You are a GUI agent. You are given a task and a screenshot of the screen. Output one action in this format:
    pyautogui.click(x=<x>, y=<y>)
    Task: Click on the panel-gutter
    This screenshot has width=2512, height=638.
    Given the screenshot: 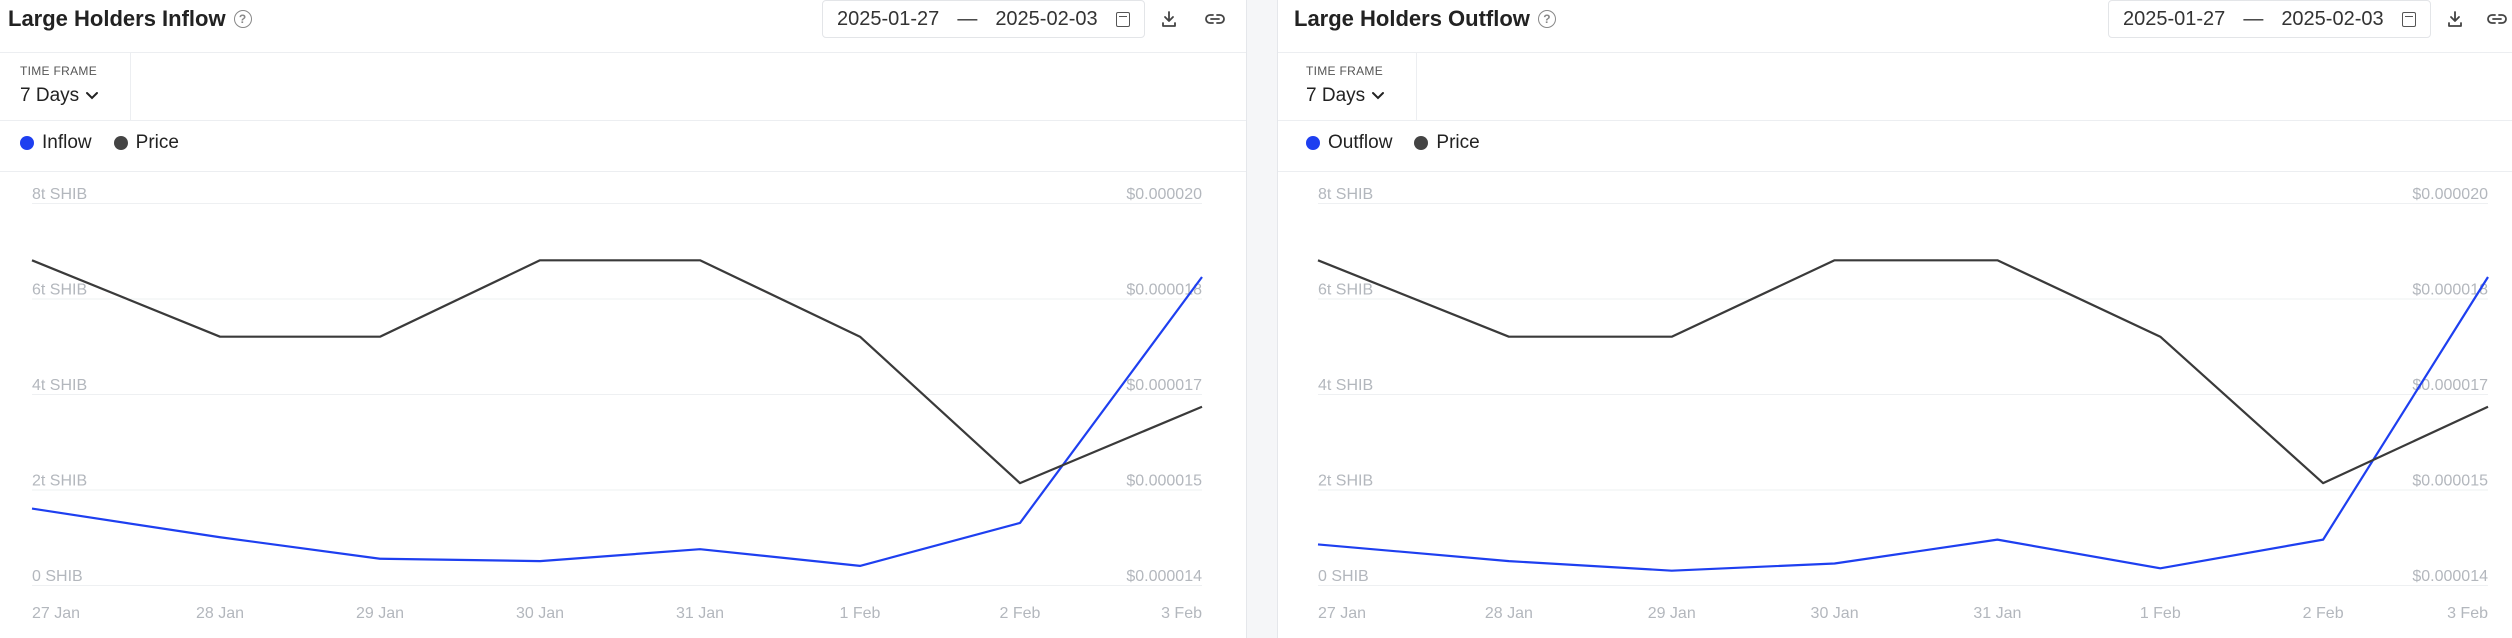 What is the action you would take?
    pyautogui.click(x=1262, y=319)
    